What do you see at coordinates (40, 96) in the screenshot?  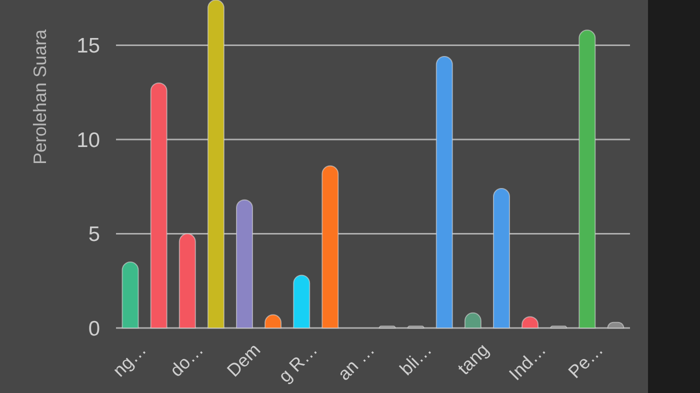 I see `y-axis-title: Perolehan Suara` at bounding box center [40, 96].